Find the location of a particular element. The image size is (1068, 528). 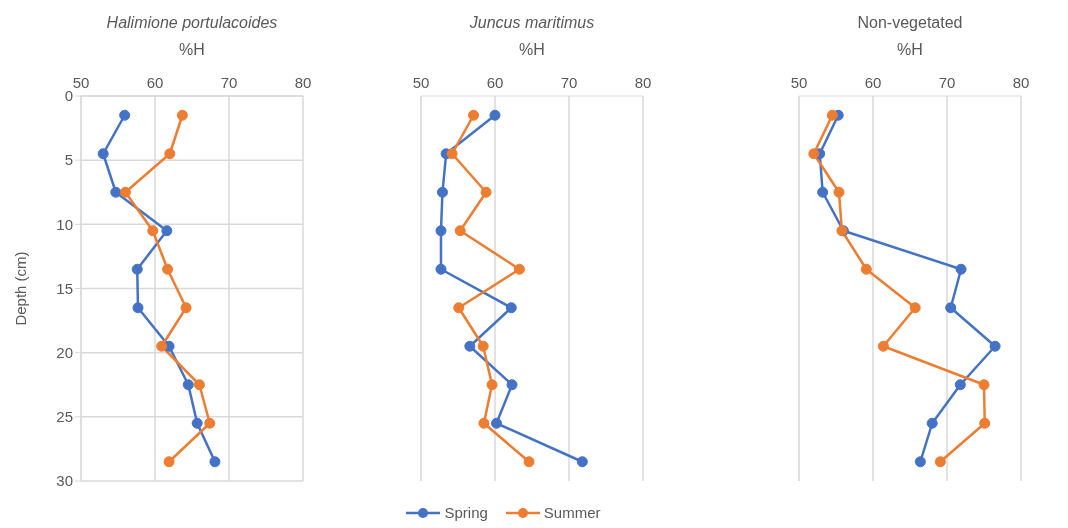

y-axis-title: Depth (cm) is located at coordinates (21, 288).